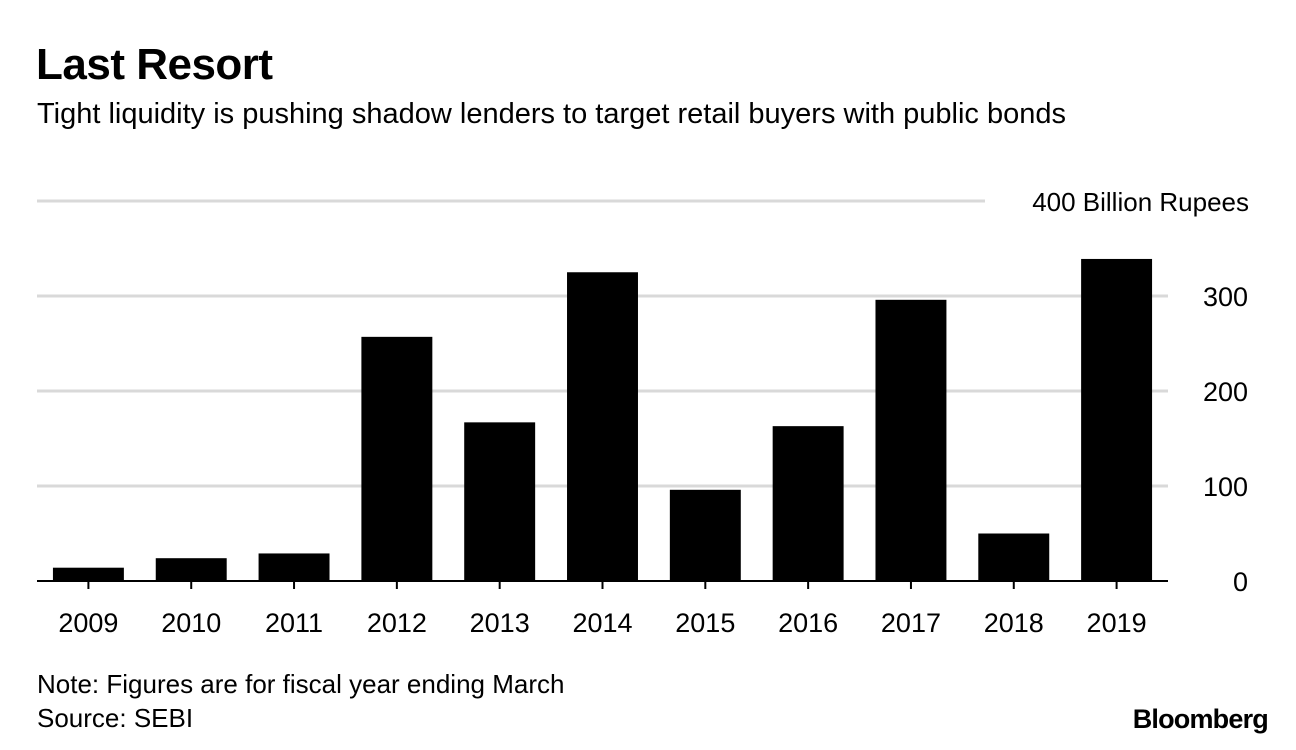 The height and width of the screenshot is (750, 1296). I want to click on bar-2016, so click(808, 503).